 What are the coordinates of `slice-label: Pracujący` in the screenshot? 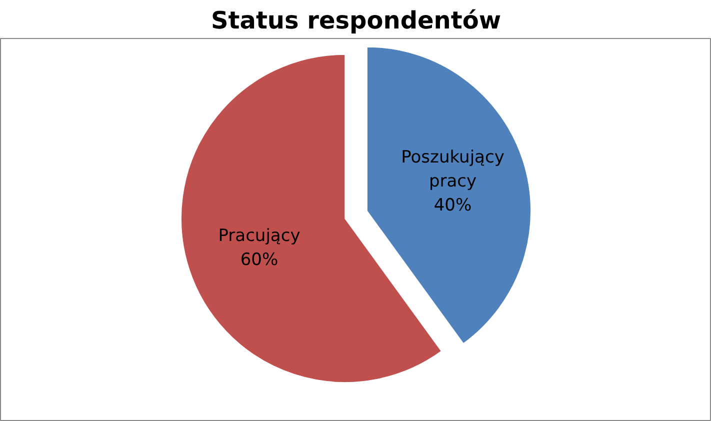 It's located at (259, 236).